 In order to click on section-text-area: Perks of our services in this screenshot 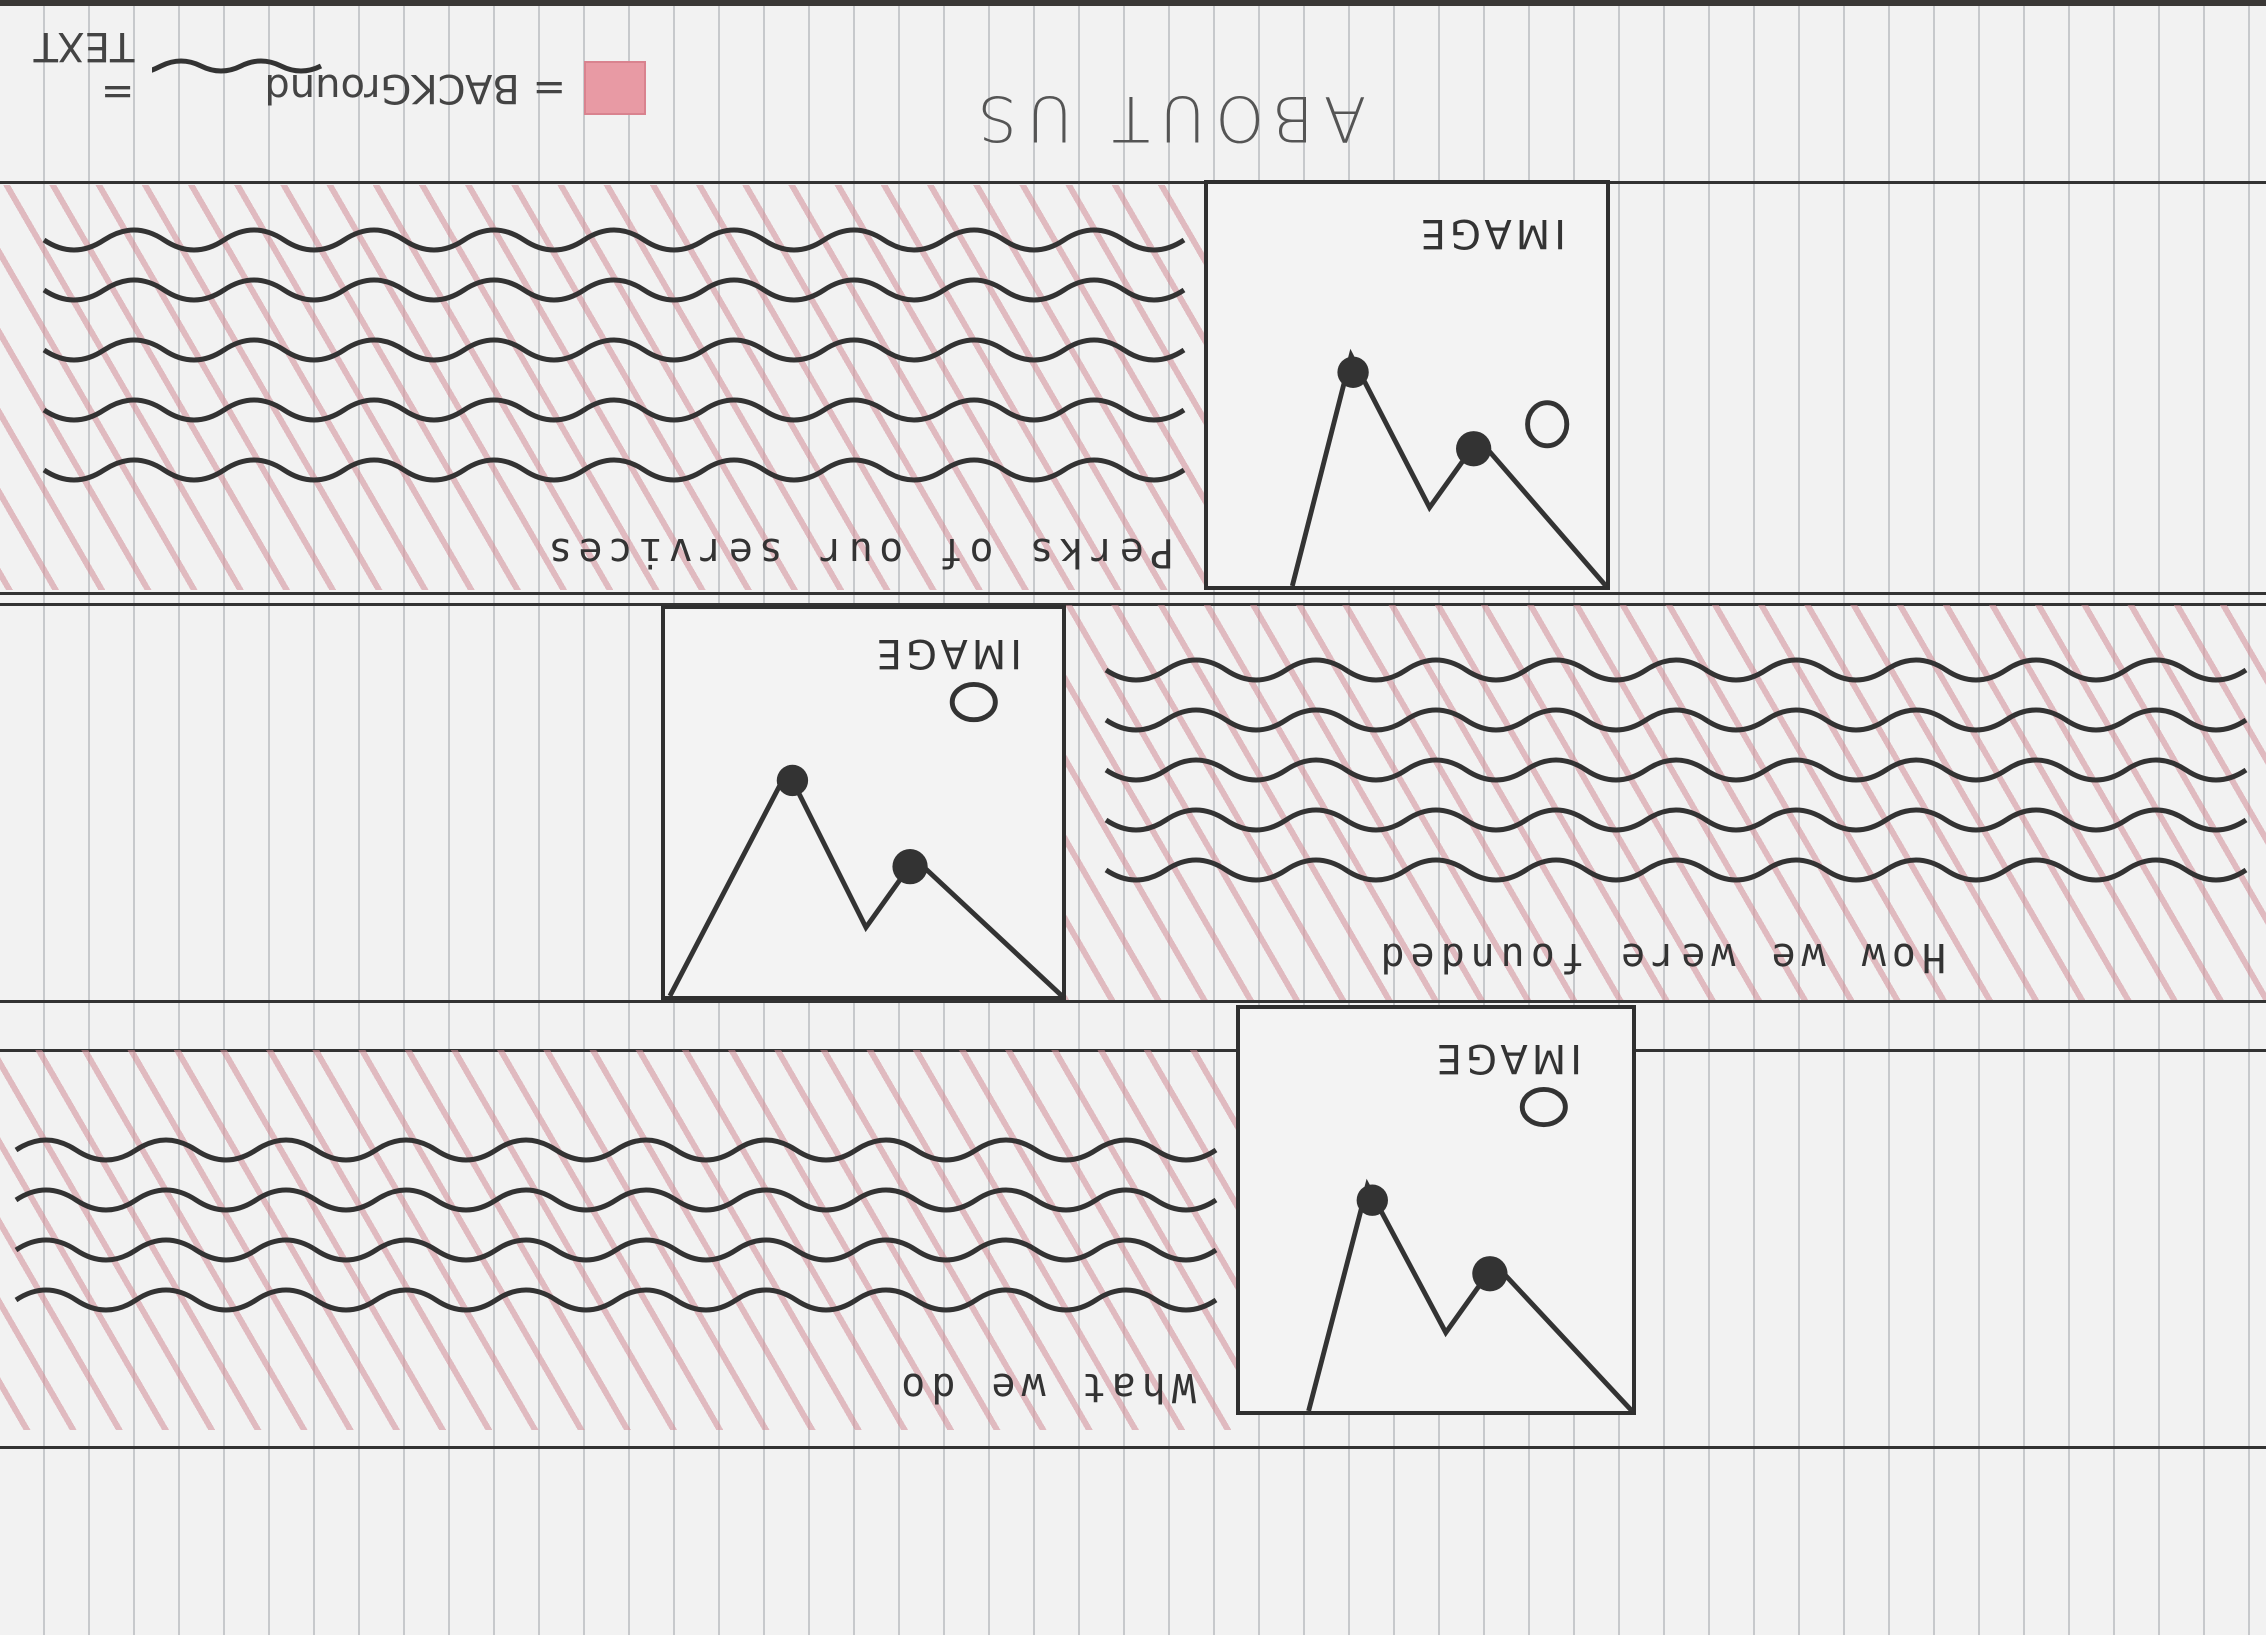, I will do `click(602, 387)`.